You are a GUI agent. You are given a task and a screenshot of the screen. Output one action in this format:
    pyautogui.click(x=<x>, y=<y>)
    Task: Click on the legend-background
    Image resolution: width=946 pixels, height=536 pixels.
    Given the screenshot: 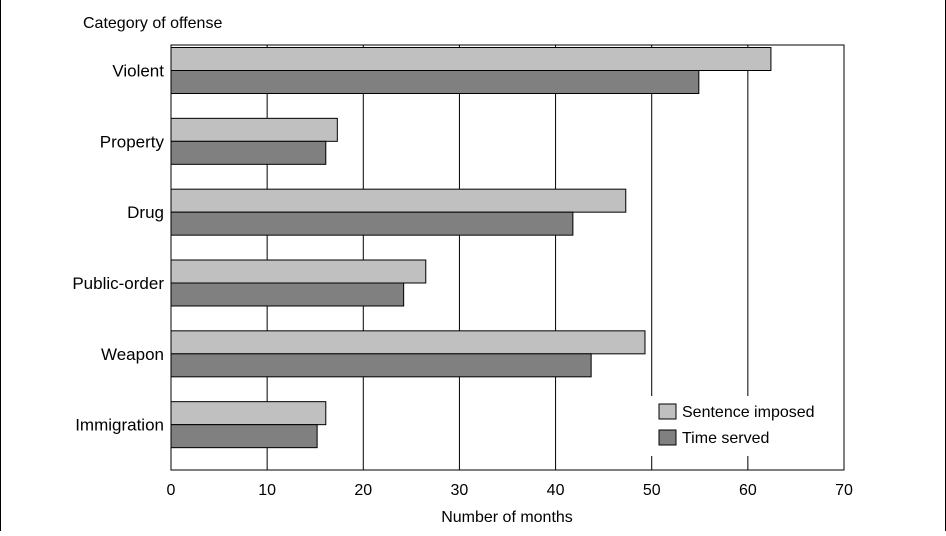 What is the action you would take?
    pyautogui.click(x=746, y=426)
    